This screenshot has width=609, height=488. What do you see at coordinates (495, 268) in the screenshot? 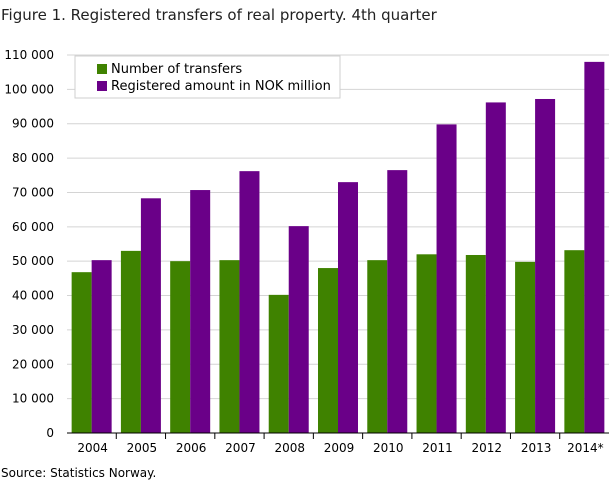
I see `bar-registered-amount-2012` at bounding box center [495, 268].